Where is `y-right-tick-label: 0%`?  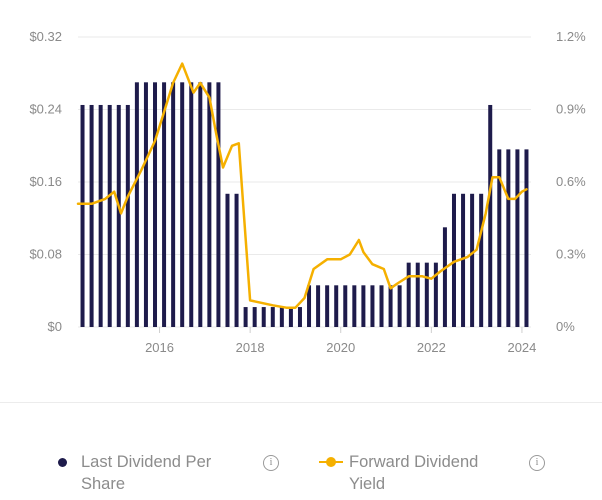 y-right-tick-label: 0% is located at coordinates (565, 326).